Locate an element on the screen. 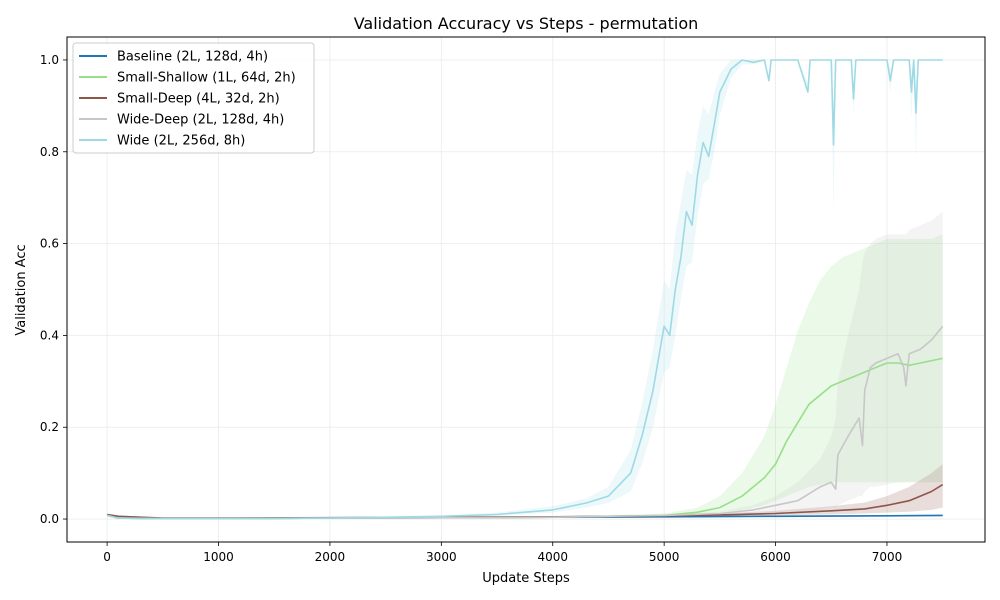  x-tick-label: 0 is located at coordinates (107, 557).